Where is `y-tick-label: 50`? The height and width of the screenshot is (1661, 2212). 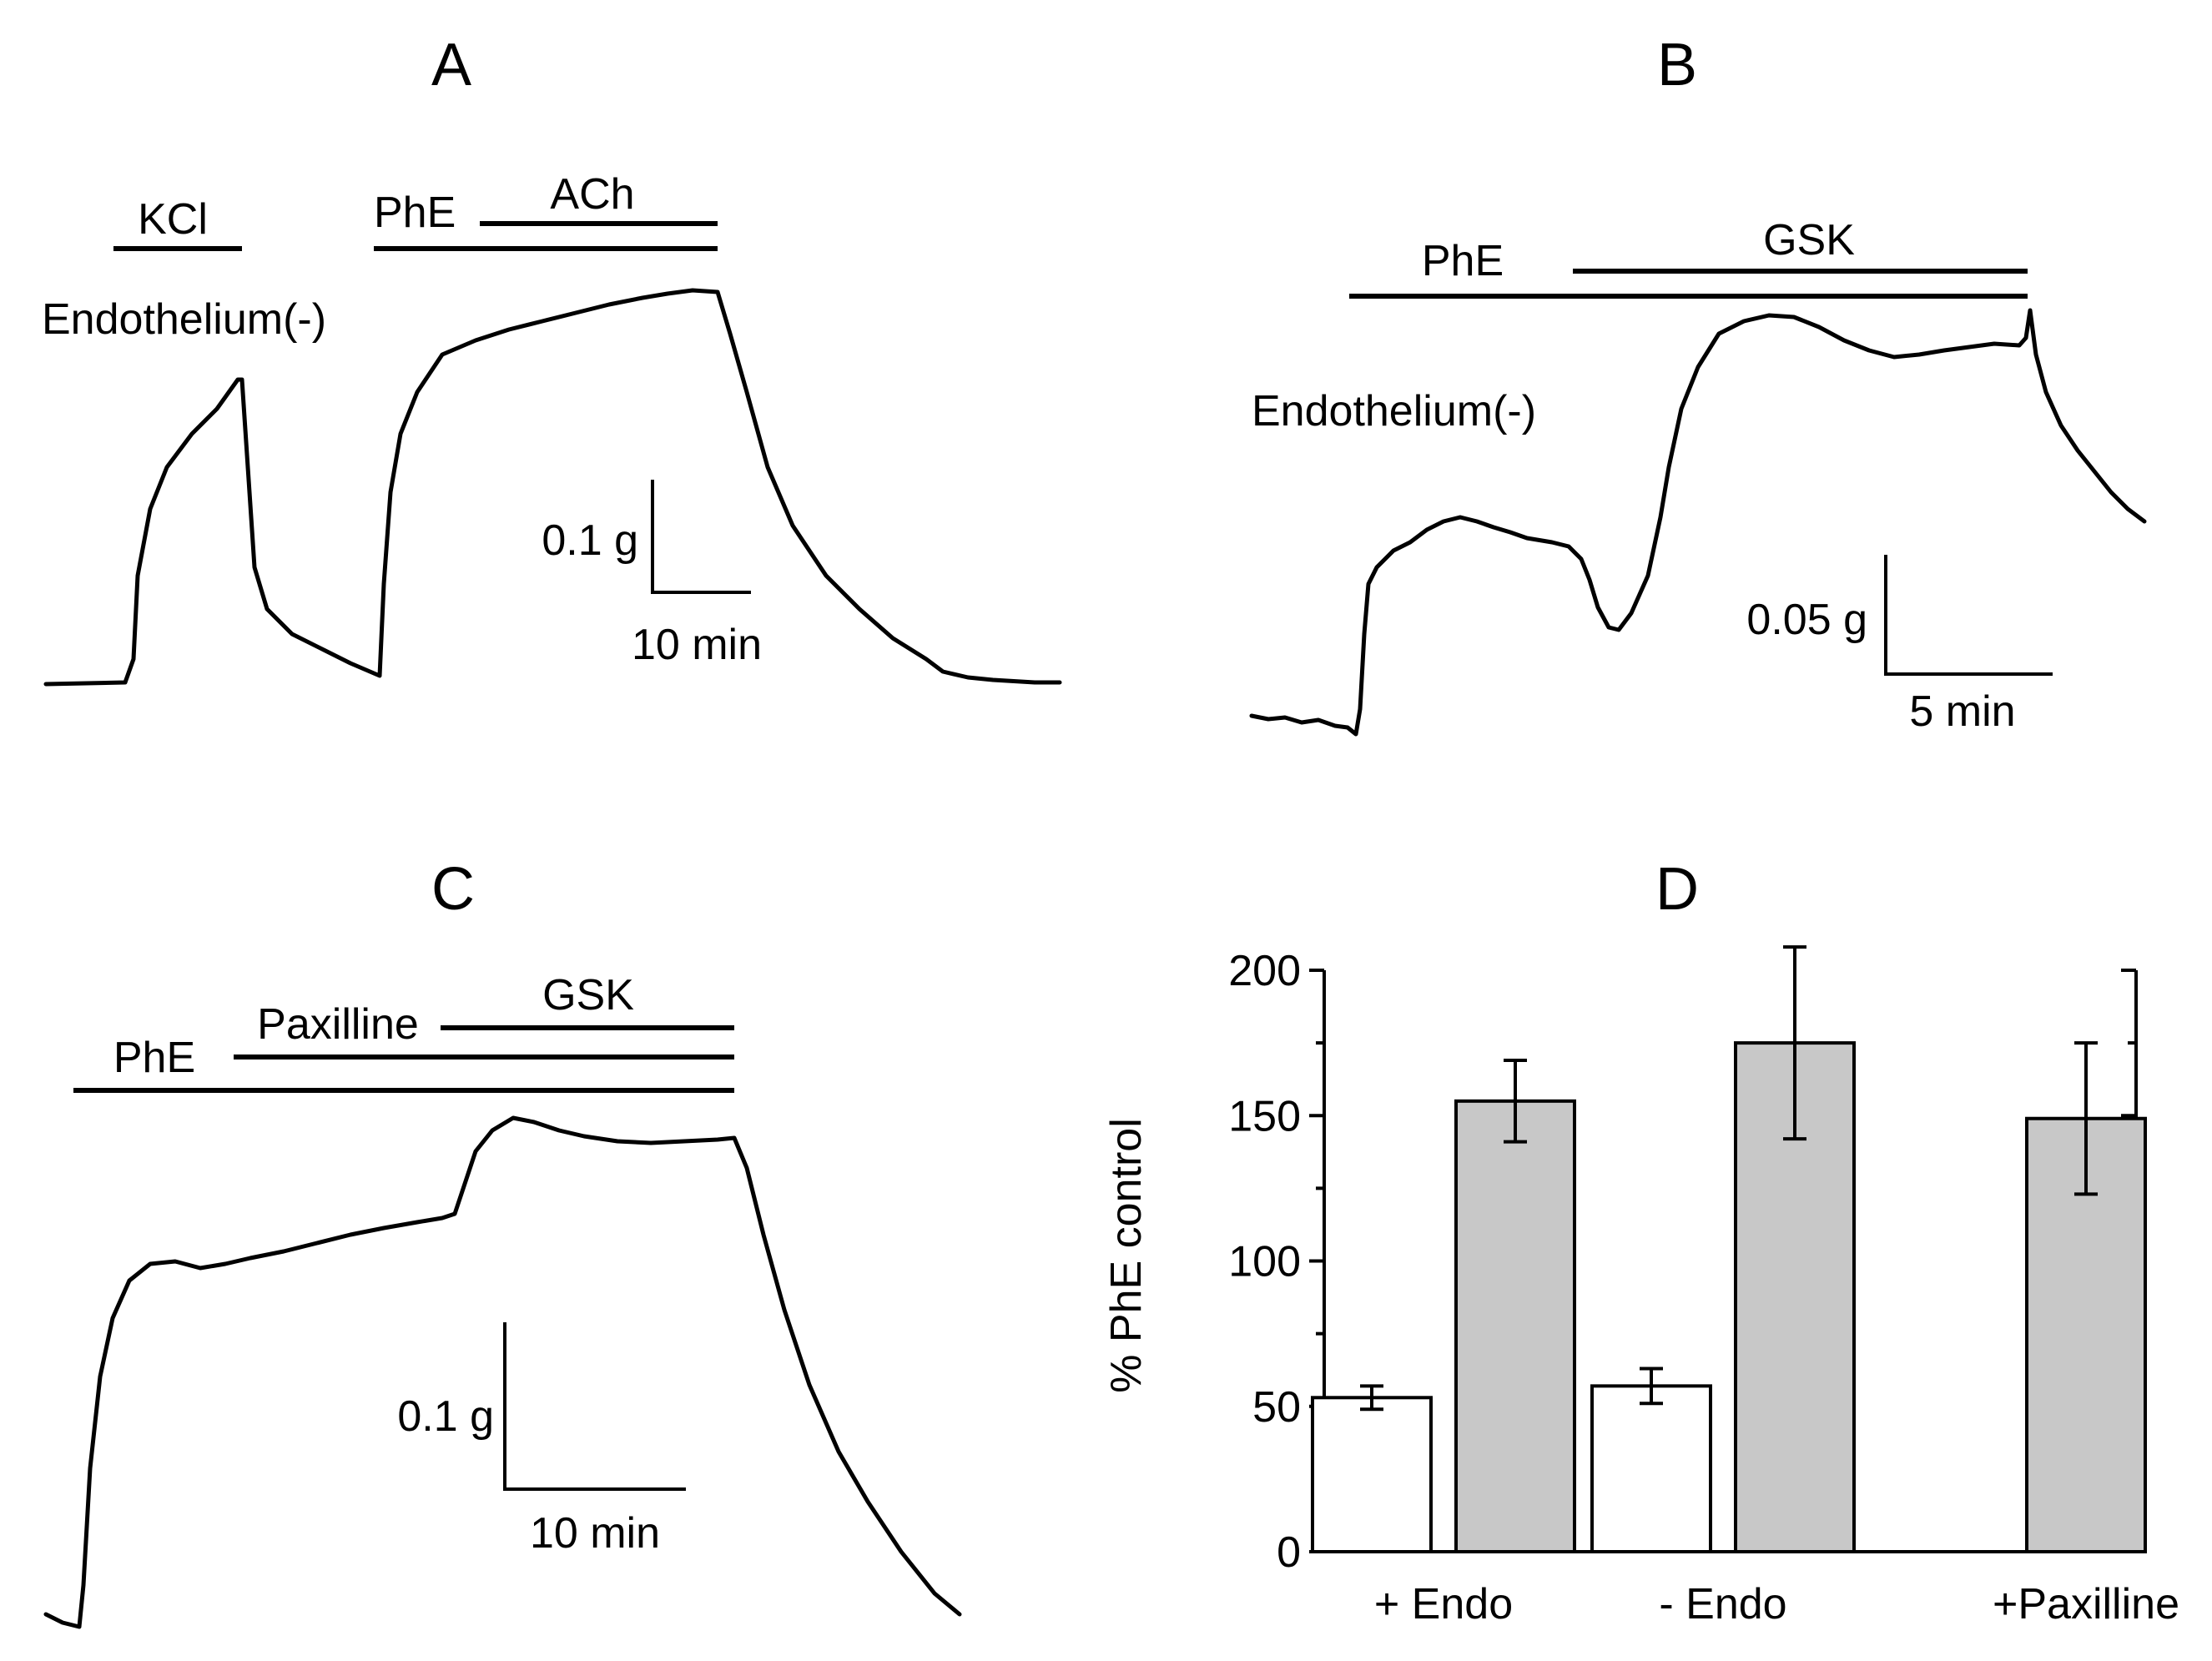 y-tick-label: 50 is located at coordinates (1276, 1407).